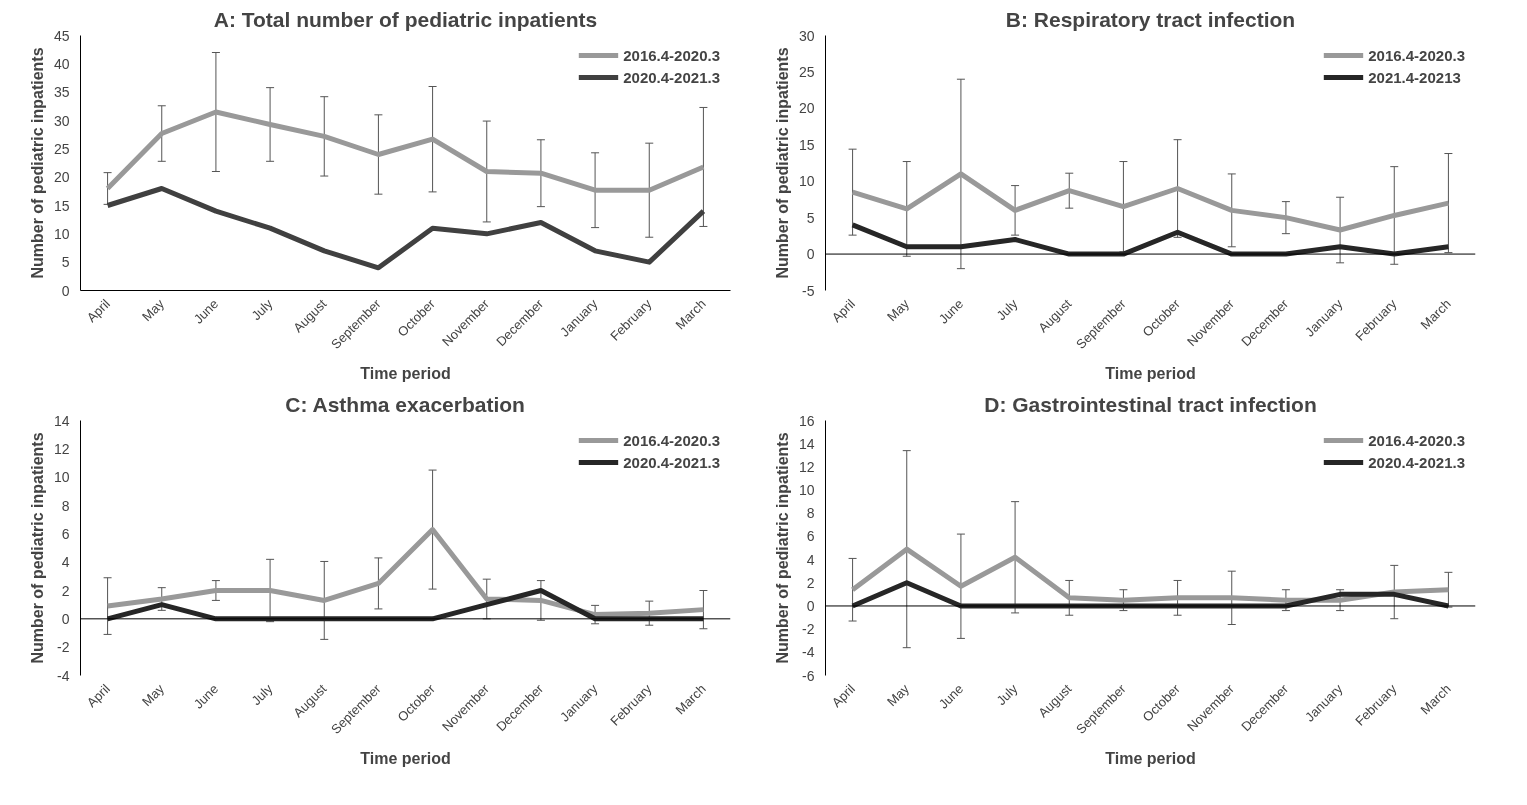  What do you see at coordinates (1414, 77) in the screenshot?
I see `legend-label: 2021.4-20213` at bounding box center [1414, 77].